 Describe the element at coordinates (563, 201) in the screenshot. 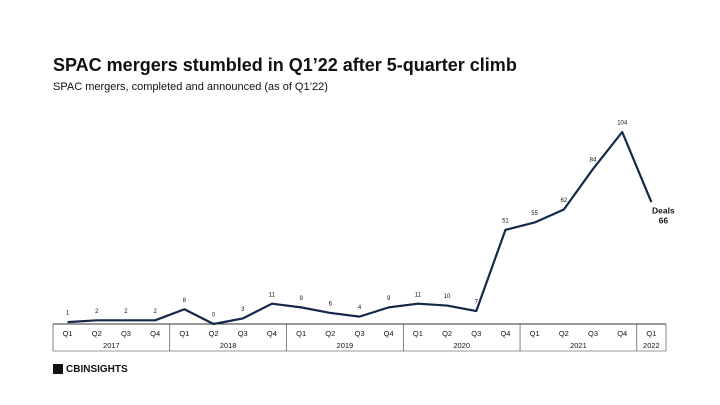

I see `data-label: 62` at that location.